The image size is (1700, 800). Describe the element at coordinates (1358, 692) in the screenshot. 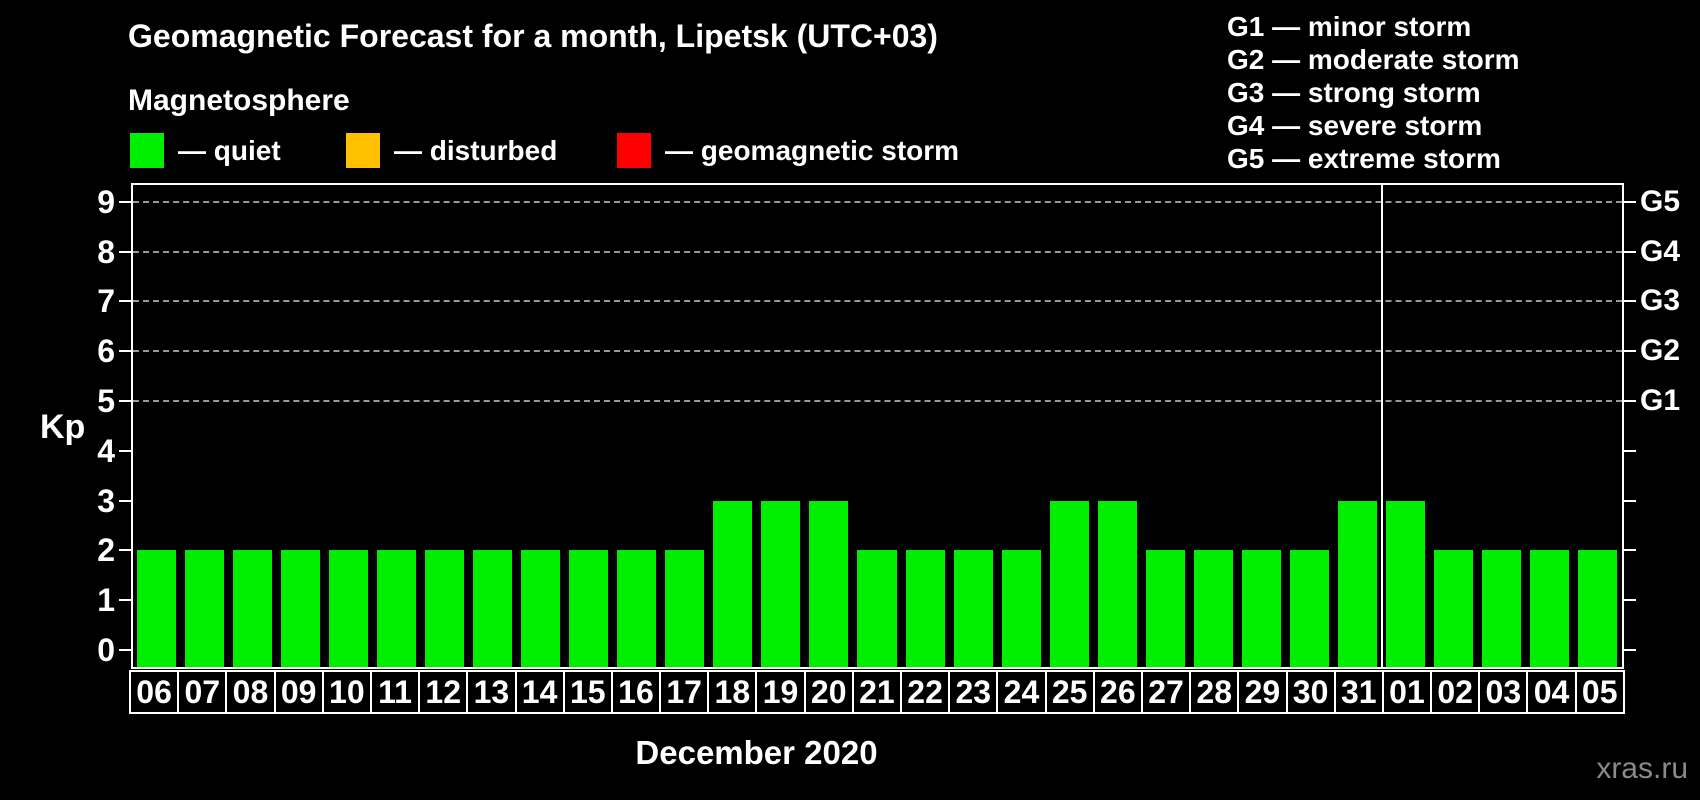

I see `date-label-31: 31` at that location.